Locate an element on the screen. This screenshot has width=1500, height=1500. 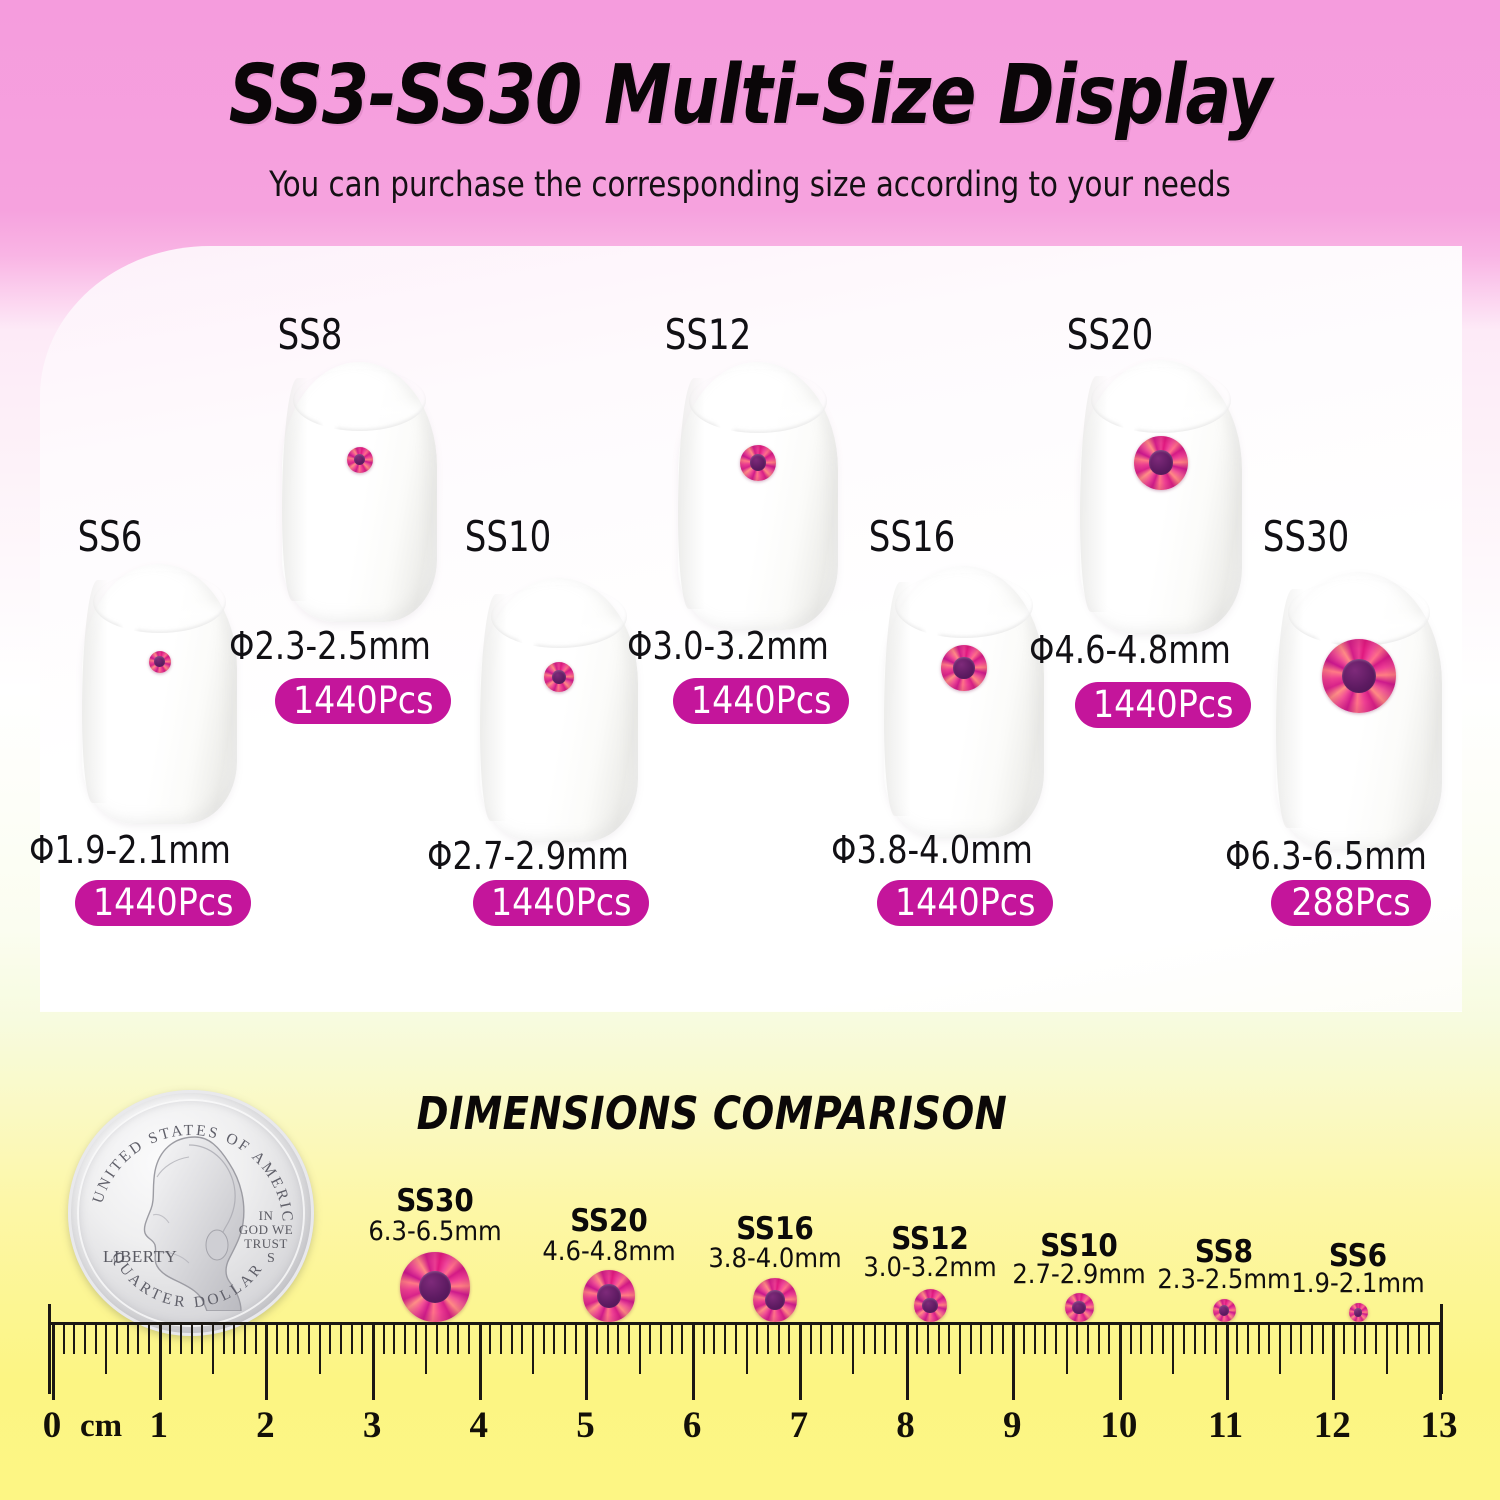
ruler-left-cap is located at coordinates (49, 1349).